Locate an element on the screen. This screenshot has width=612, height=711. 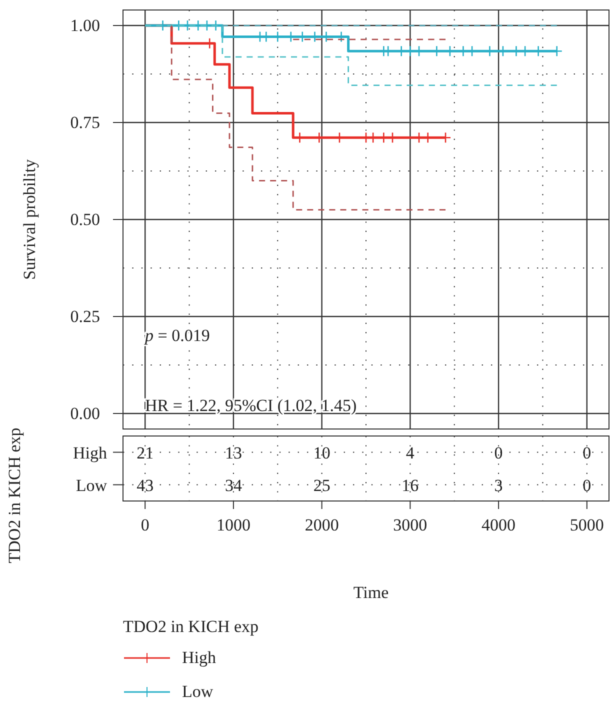
y-tick-label: 0.50 is located at coordinates (85, 219).